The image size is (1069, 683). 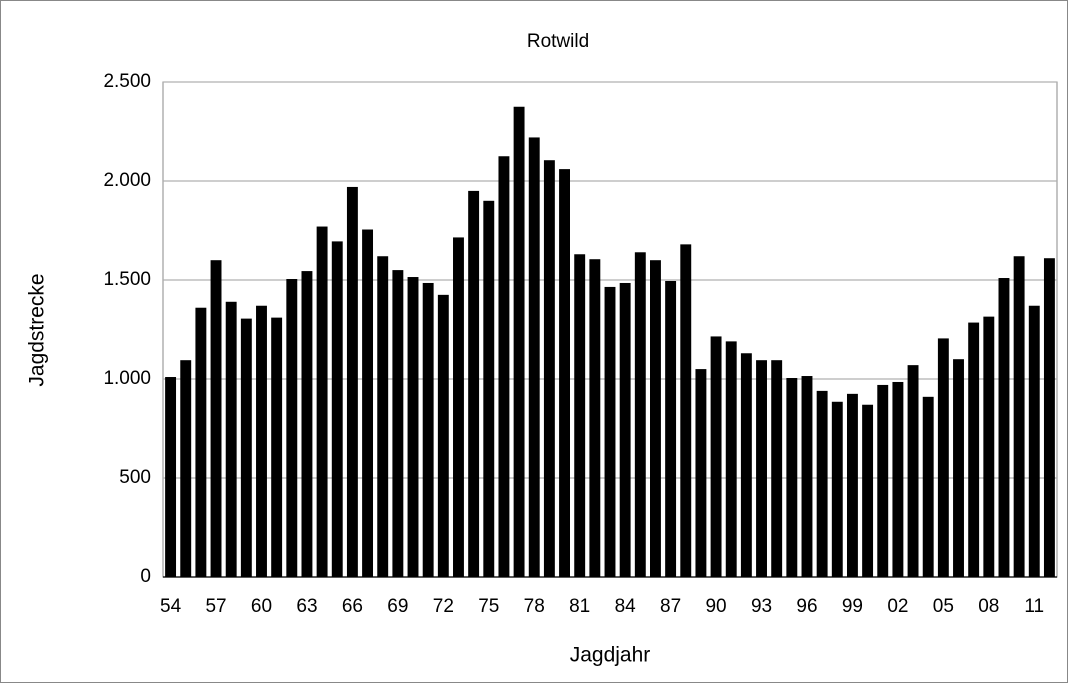 What do you see at coordinates (145, 576) in the screenshot?
I see `y-tick-label: 0` at bounding box center [145, 576].